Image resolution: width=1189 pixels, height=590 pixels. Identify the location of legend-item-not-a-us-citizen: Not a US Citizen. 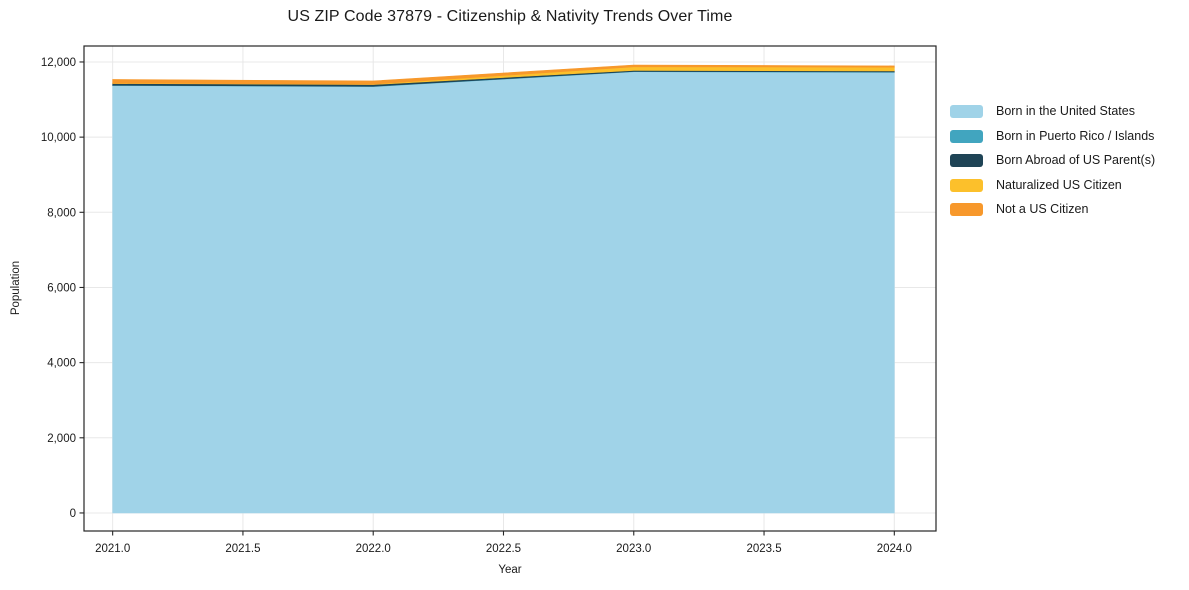
(1052, 209).